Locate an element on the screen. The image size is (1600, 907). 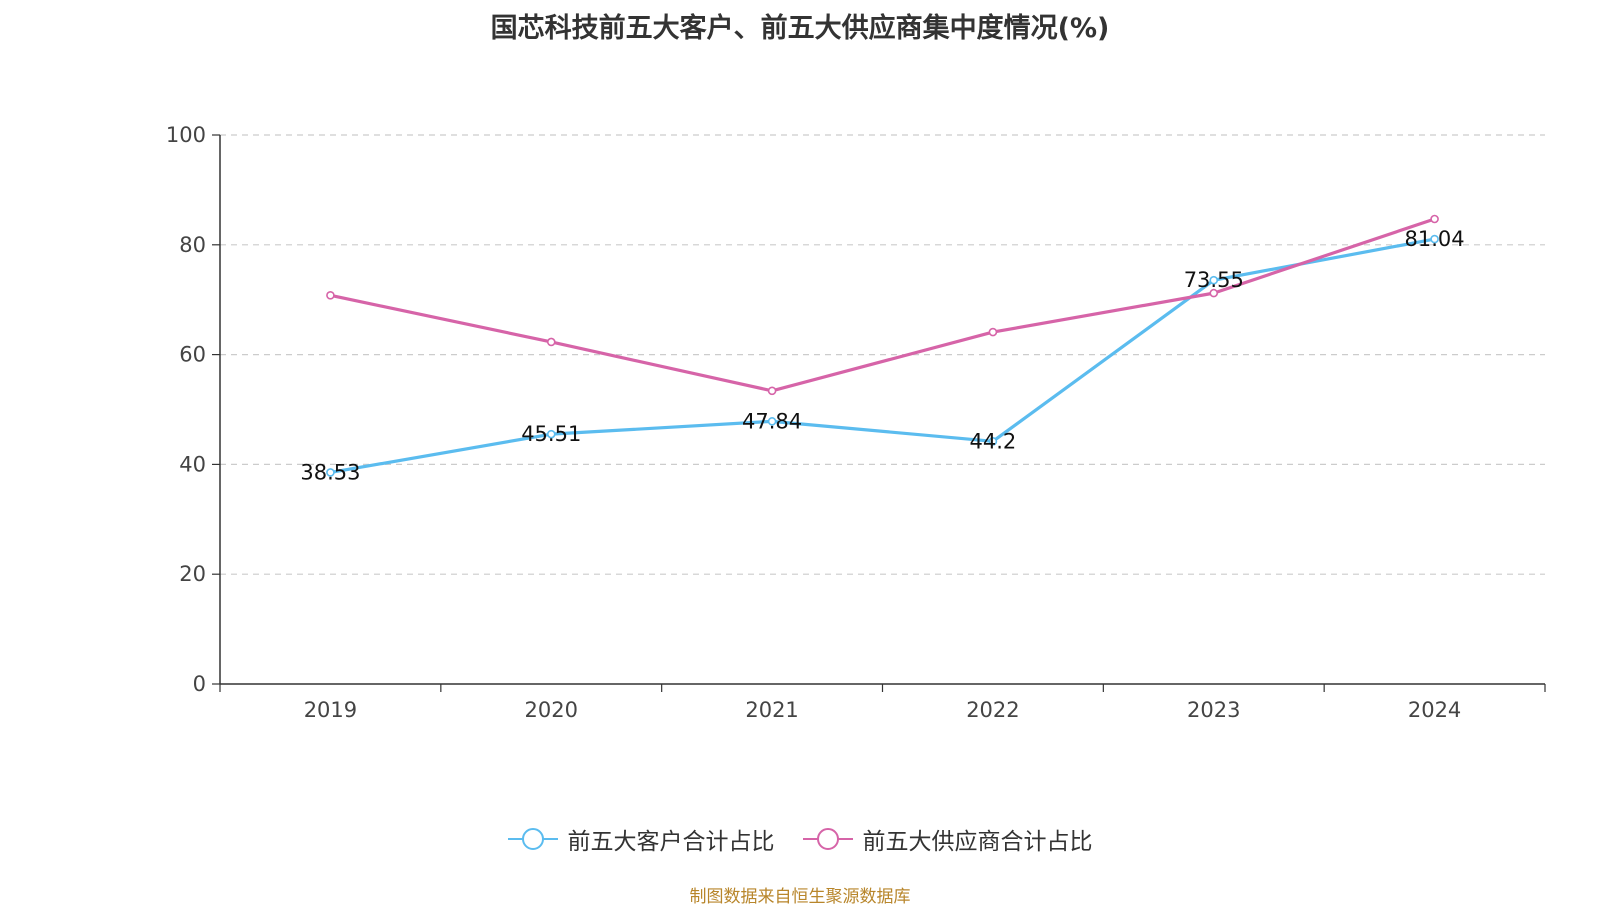
legend-item-customers: 前五大客户合计占比 is located at coordinates (641, 839).